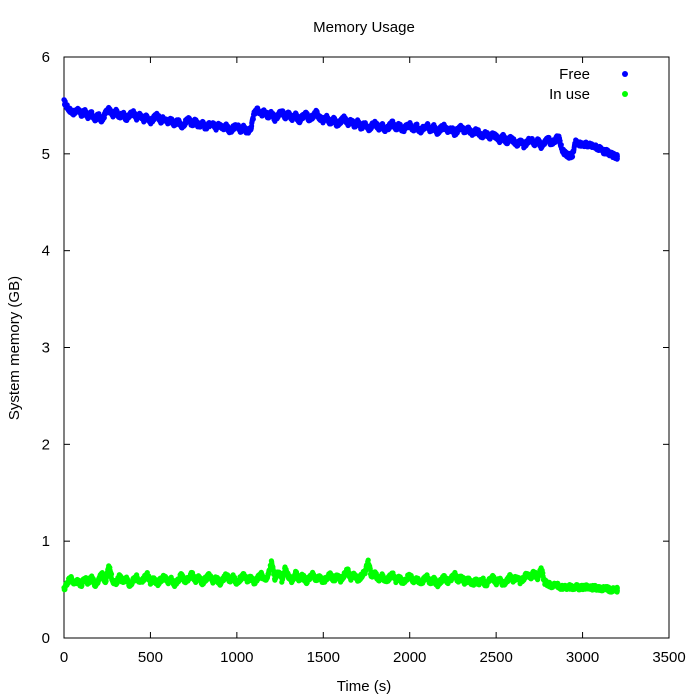 The image size is (700, 700). Describe the element at coordinates (46, 154) in the screenshot. I see `y-tick-label: 5` at that location.